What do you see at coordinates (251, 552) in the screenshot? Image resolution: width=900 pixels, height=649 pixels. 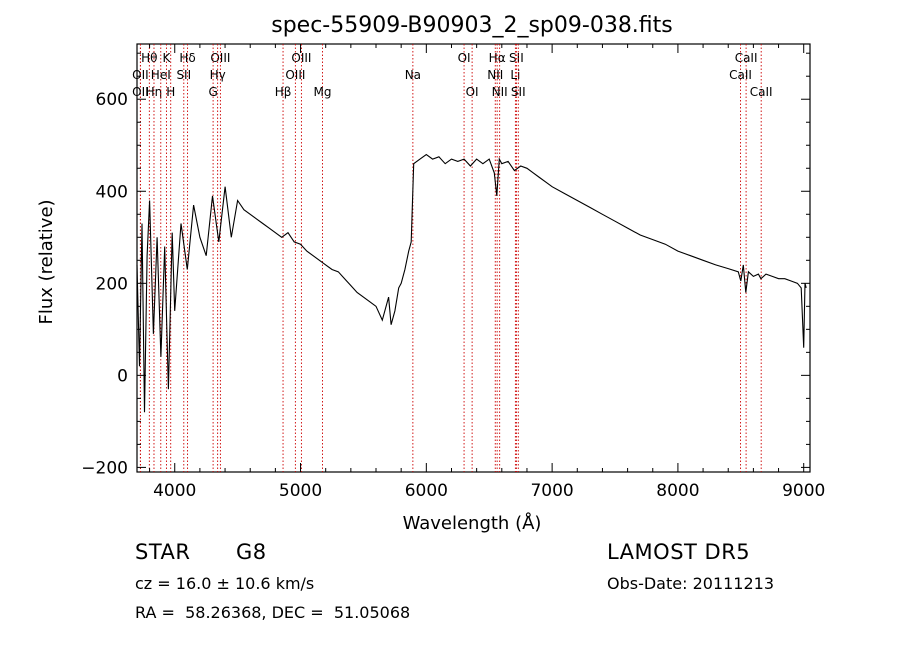 I see `object-subclass: G8` at bounding box center [251, 552].